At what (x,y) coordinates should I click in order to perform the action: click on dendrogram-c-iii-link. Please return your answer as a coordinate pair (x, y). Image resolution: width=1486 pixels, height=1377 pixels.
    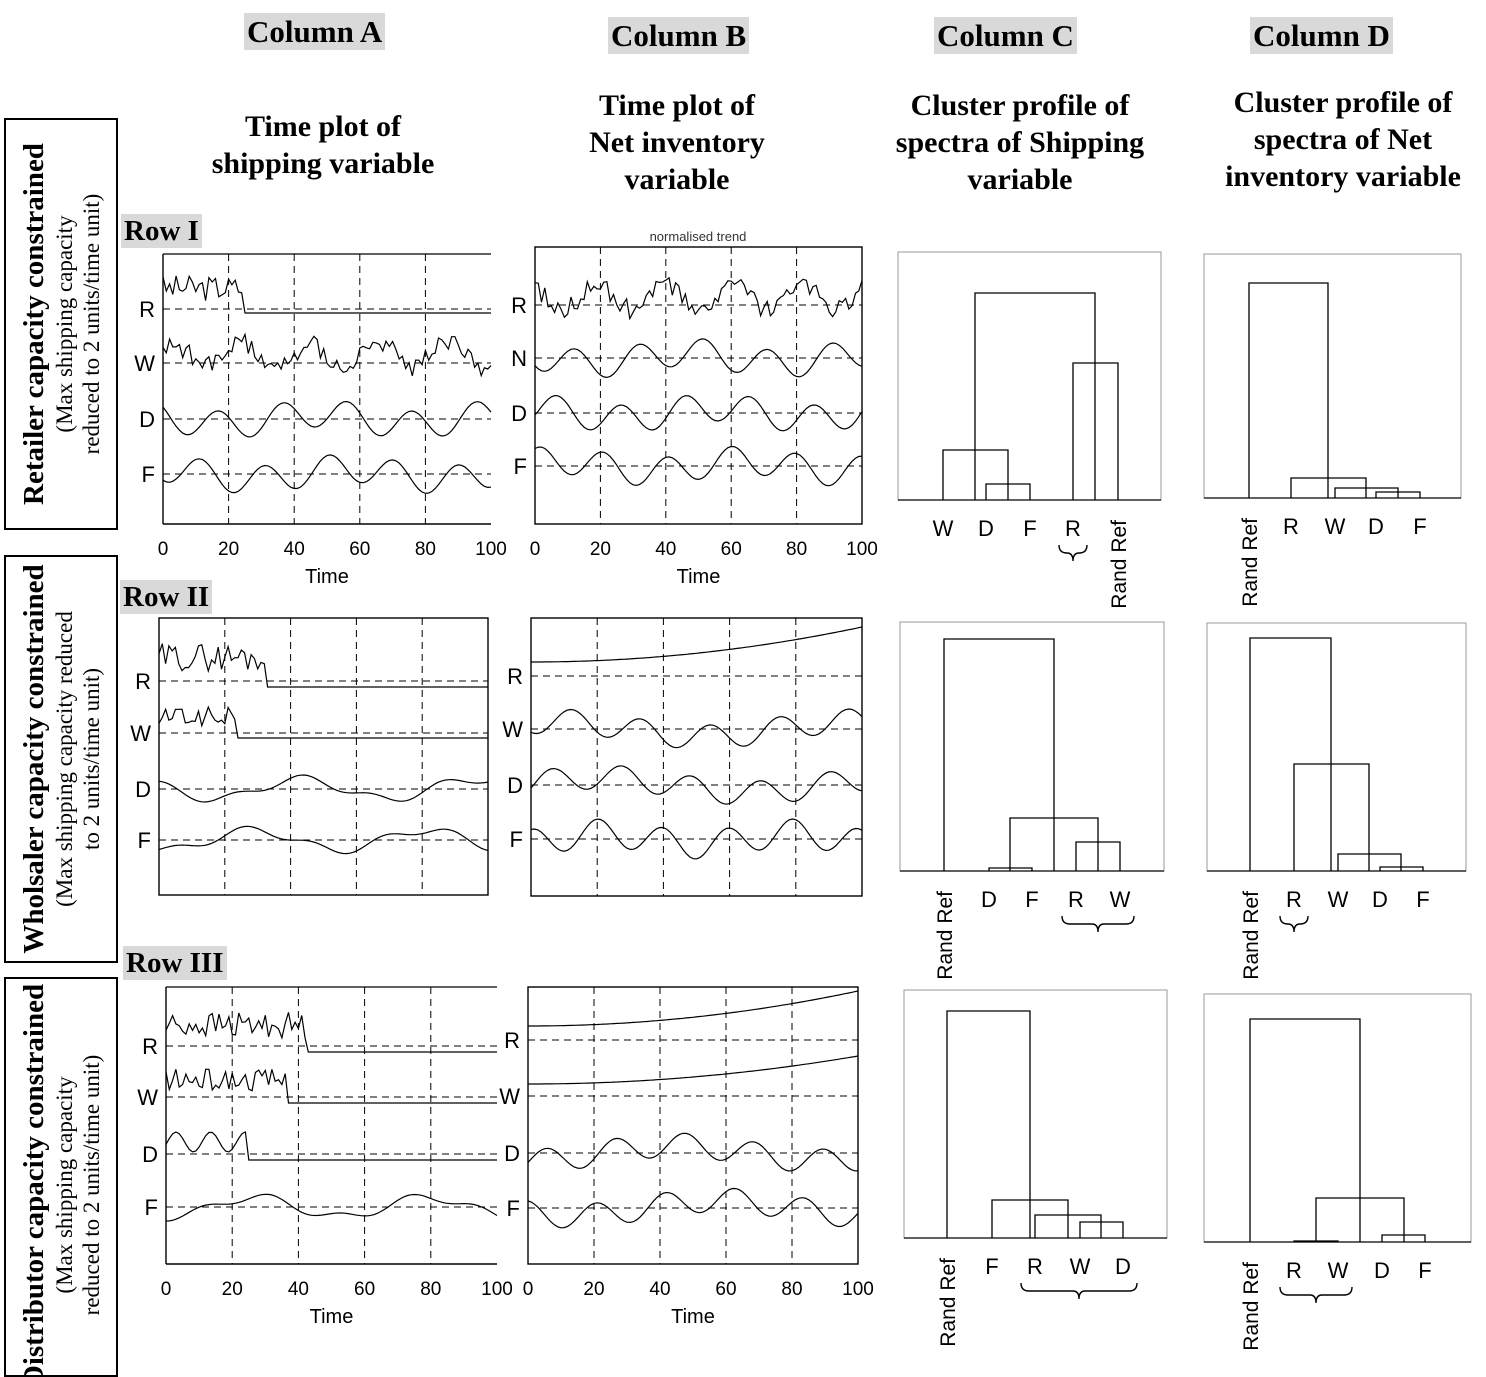
    Looking at the image, I should click on (988, 1124).